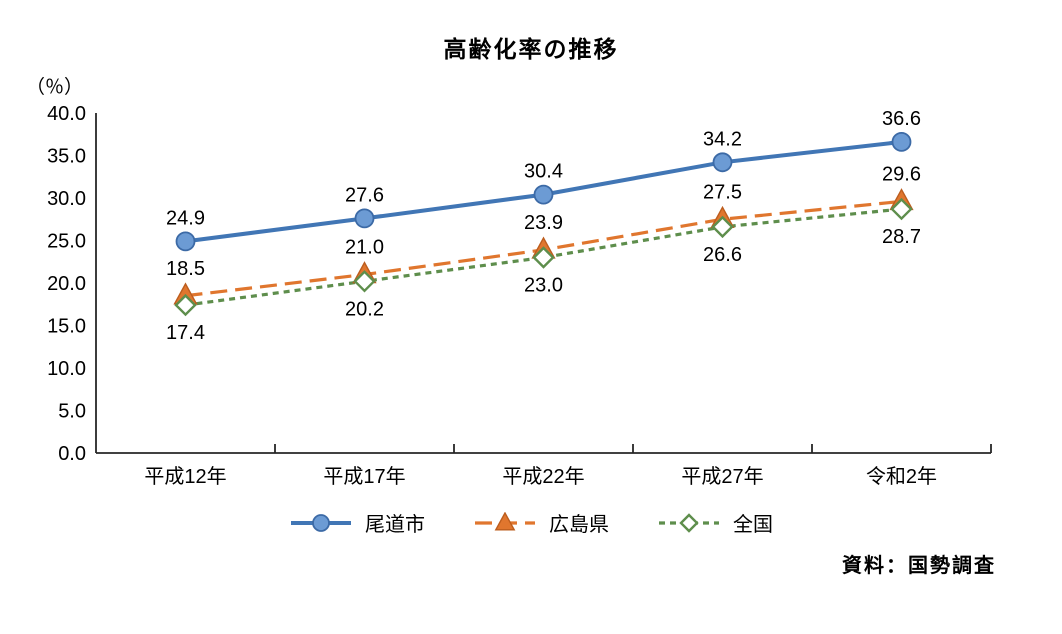 This screenshot has height=634, width=1062. What do you see at coordinates (66, 369) in the screenshot?
I see `y-tick-label: 10.0` at bounding box center [66, 369].